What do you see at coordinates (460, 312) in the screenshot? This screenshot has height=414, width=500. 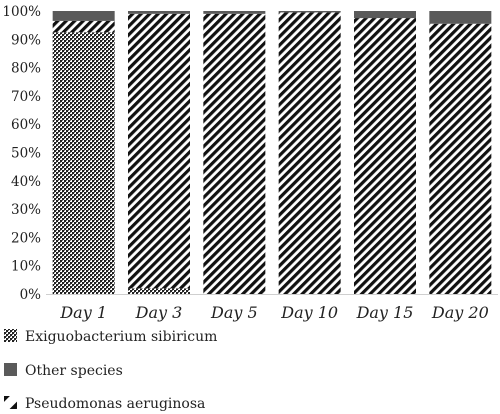 I see `x-tick-label: Day 20` at bounding box center [460, 312].